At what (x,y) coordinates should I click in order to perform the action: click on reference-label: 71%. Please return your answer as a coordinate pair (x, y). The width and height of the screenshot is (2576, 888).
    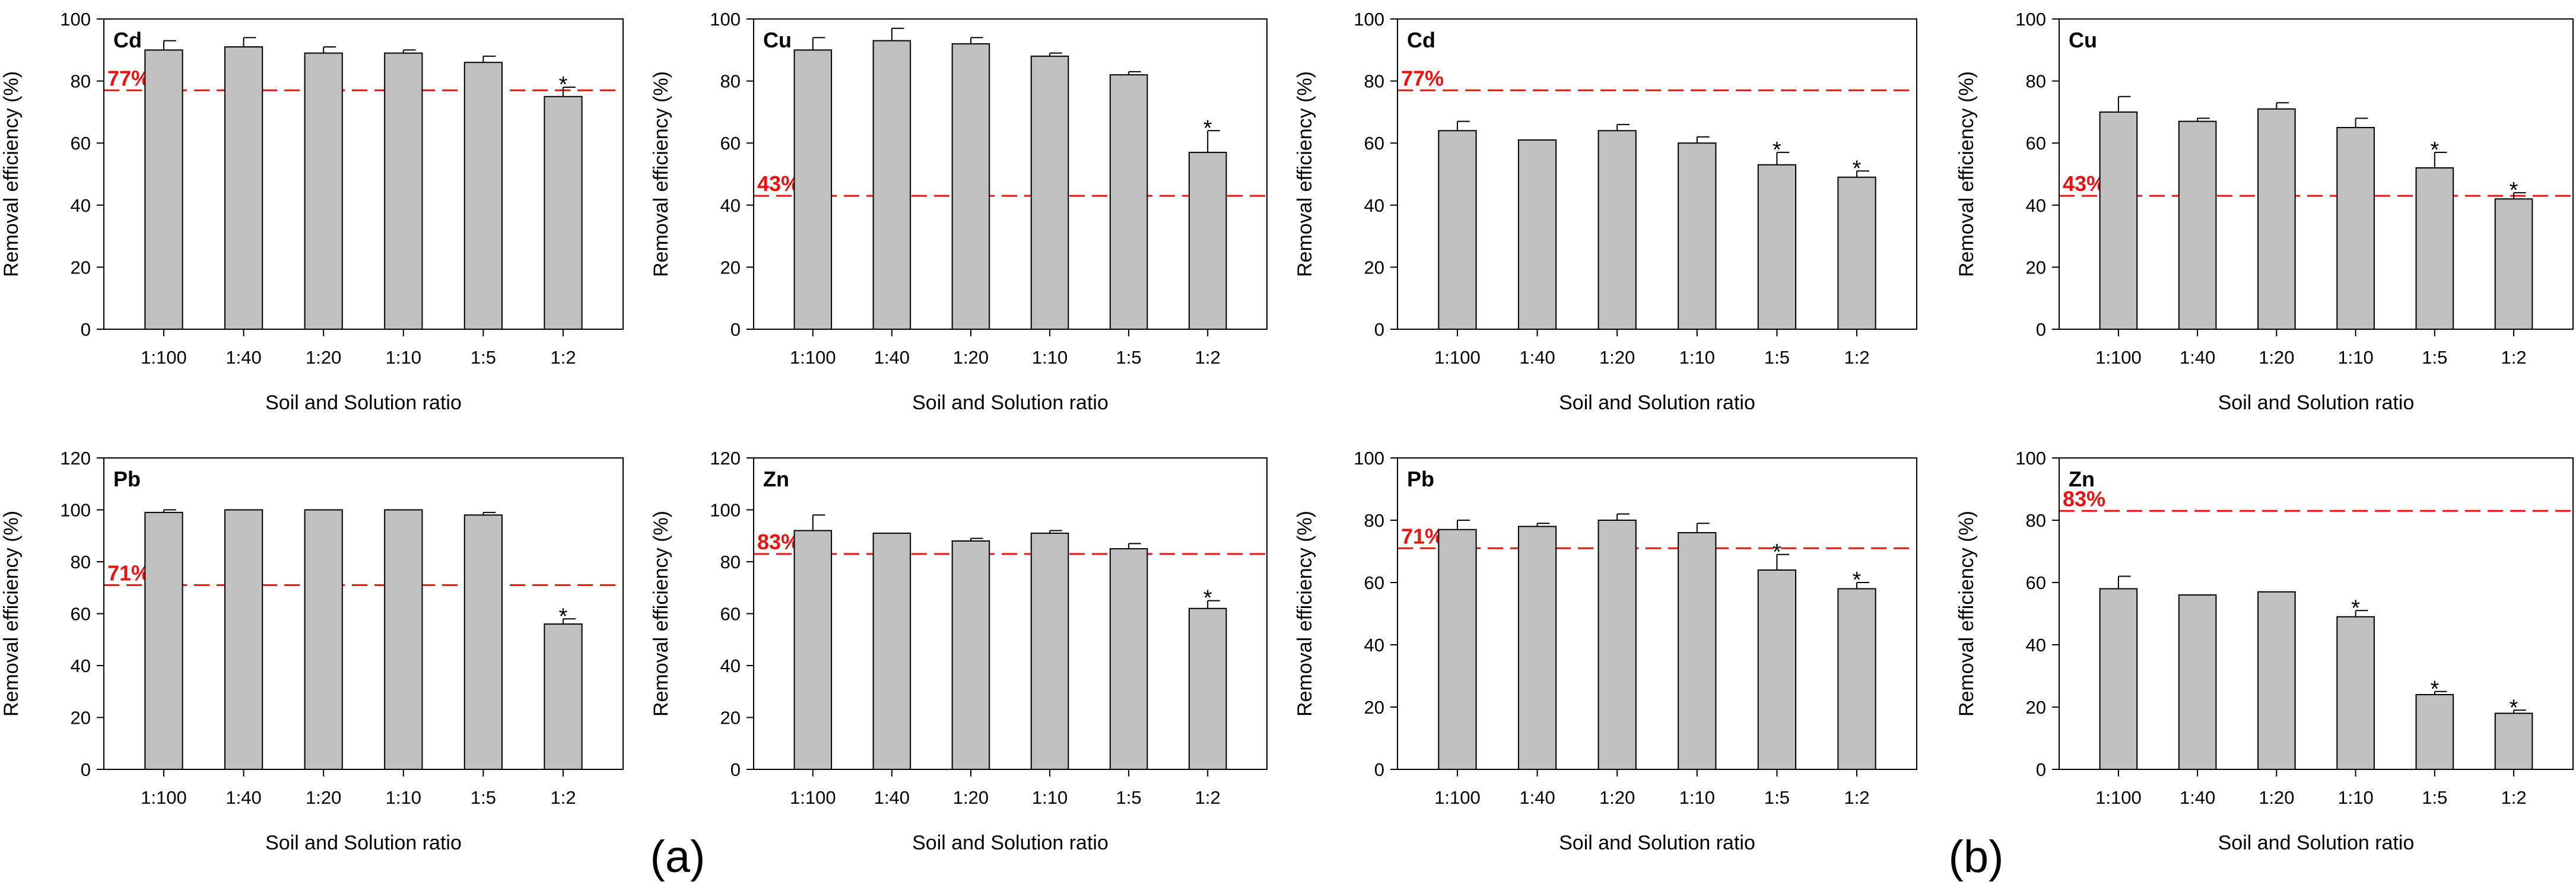
    Looking at the image, I should click on (128, 573).